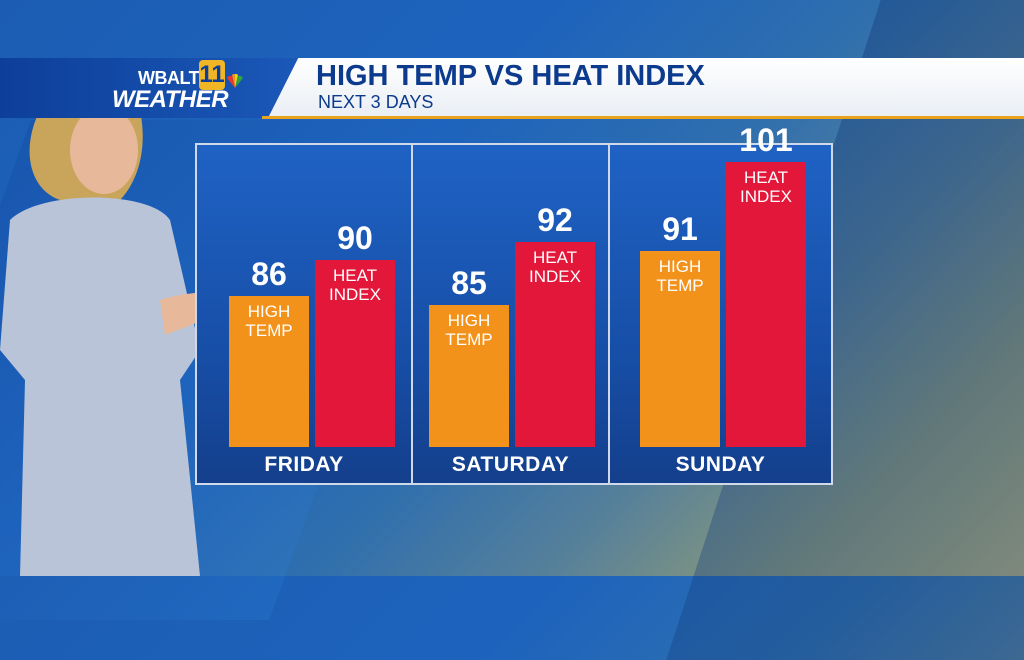 This screenshot has width=1024, height=660. What do you see at coordinates (212, 75) in the screenshot?
I see `logo-channel-number: 11` at bounding box center [212, 75].